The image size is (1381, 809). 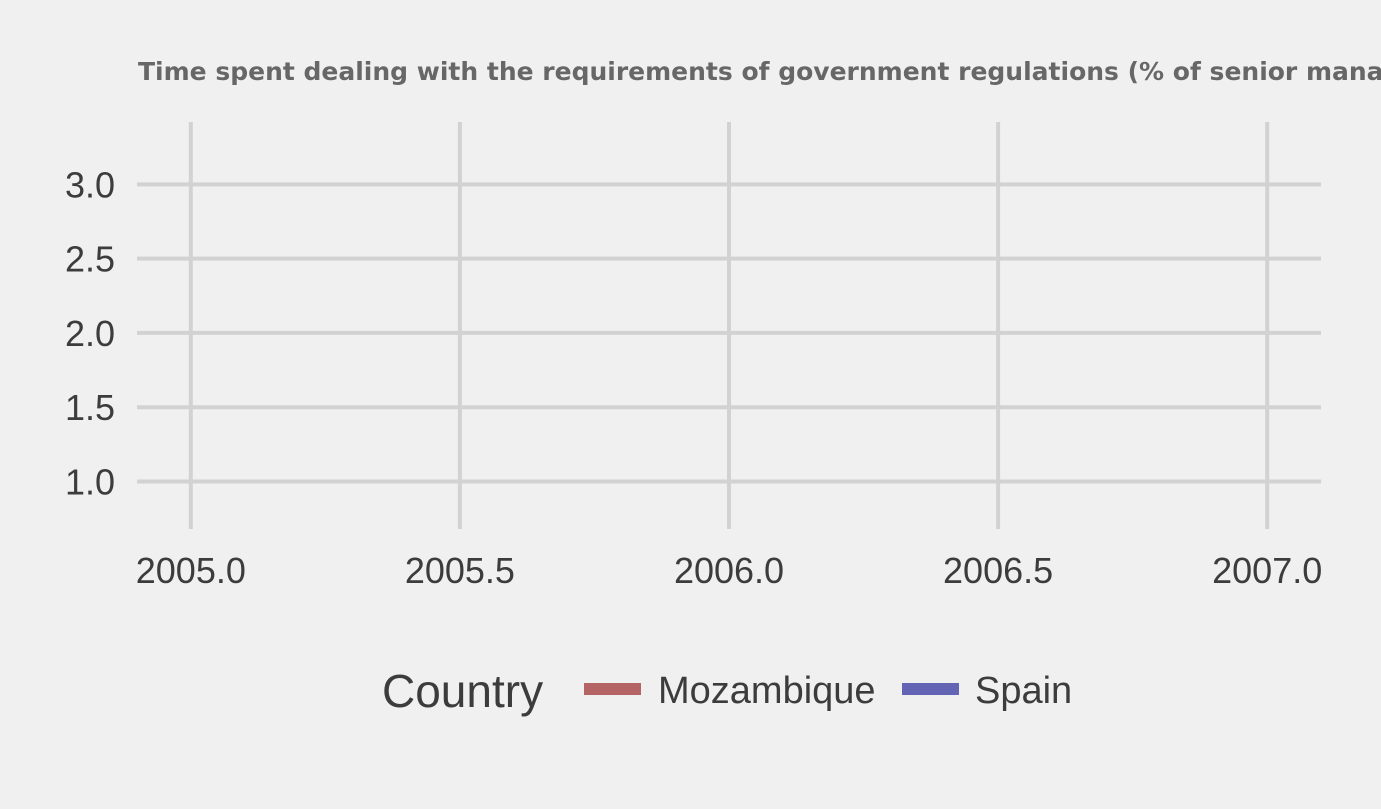 I want to click on x-tick-label: 2006.5, so click(x=998, y=570).